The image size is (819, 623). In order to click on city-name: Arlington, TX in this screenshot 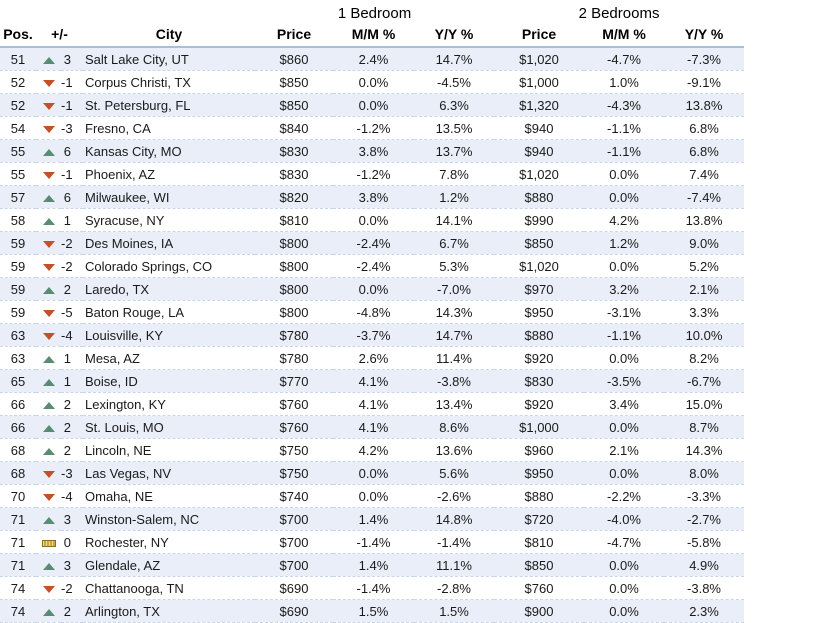, I will do `click(169, 611)`.